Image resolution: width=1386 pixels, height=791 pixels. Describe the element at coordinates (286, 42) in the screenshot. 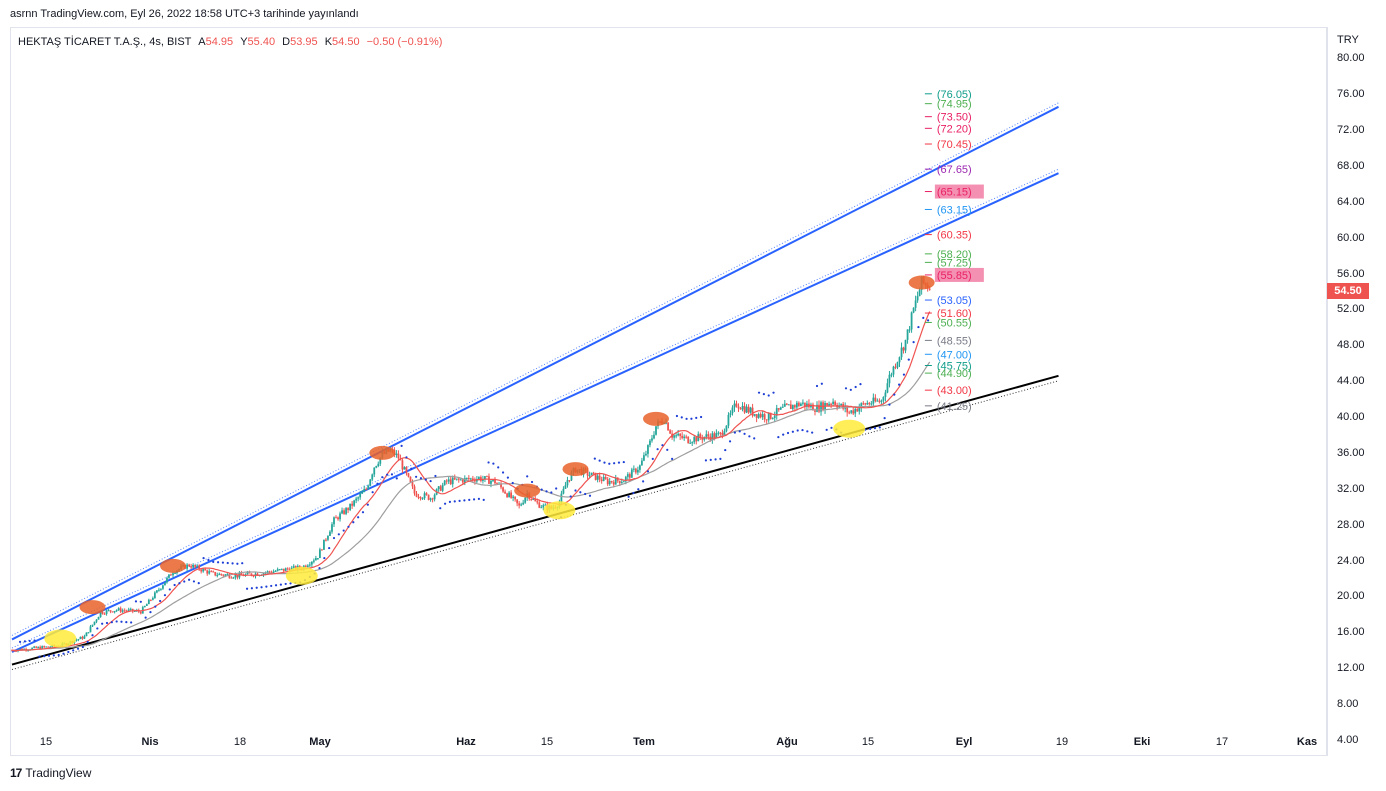

I see `low-label: D` at that location.